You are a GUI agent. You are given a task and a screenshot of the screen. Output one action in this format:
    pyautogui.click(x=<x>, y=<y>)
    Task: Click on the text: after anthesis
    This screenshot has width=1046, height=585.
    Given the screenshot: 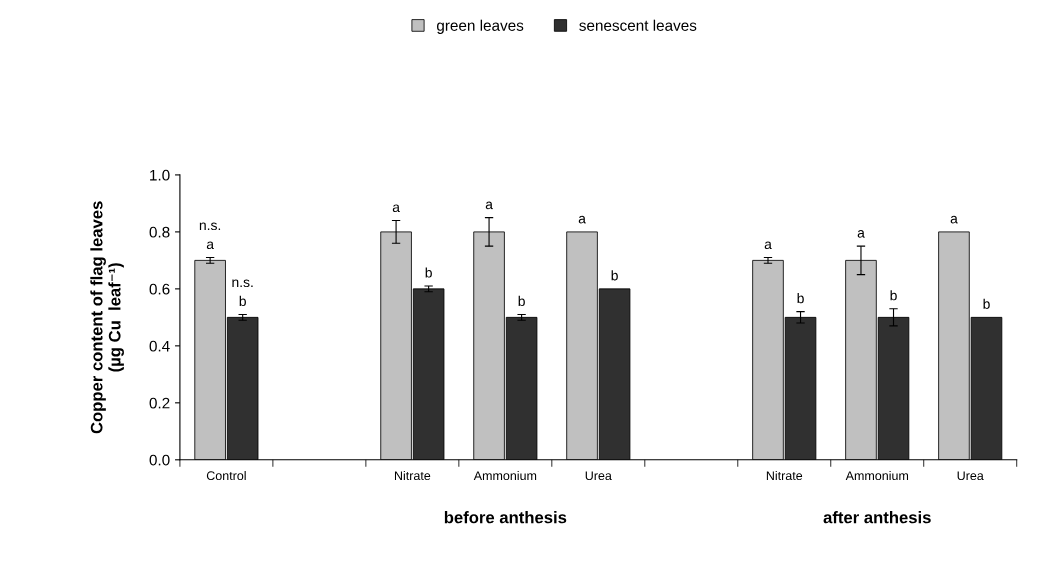 What is the action you would take?
    pyautogui.click(x=877, y=517)
    